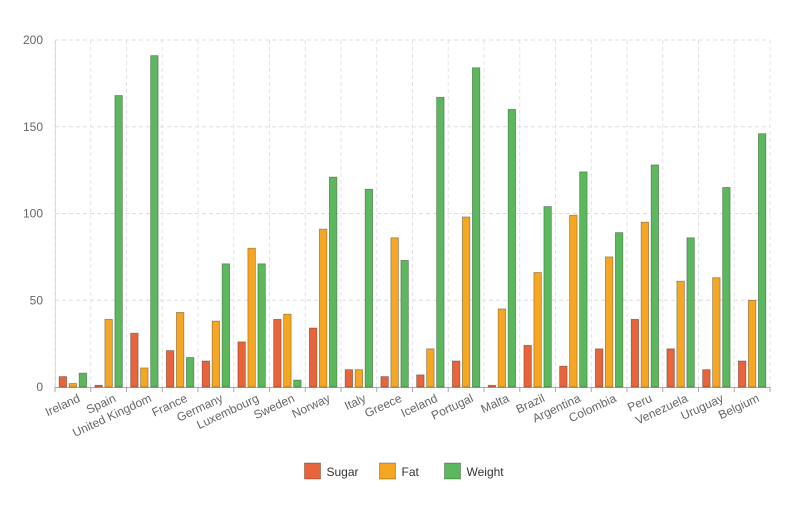  I want to click on bar-fat-france, so click(180, 349).